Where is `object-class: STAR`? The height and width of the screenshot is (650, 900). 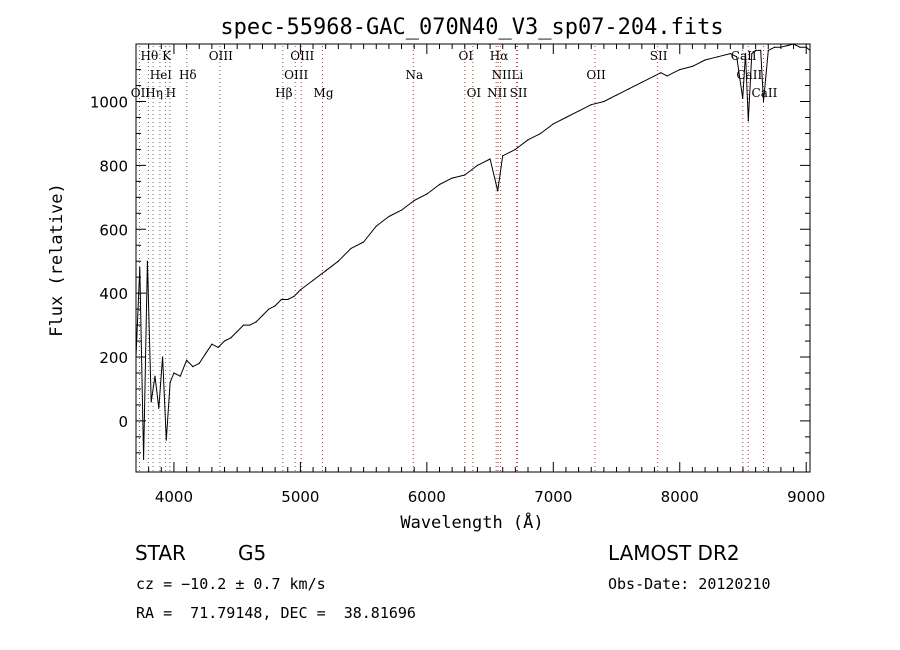
object-class: STAR is located at coordinates (160, 553).